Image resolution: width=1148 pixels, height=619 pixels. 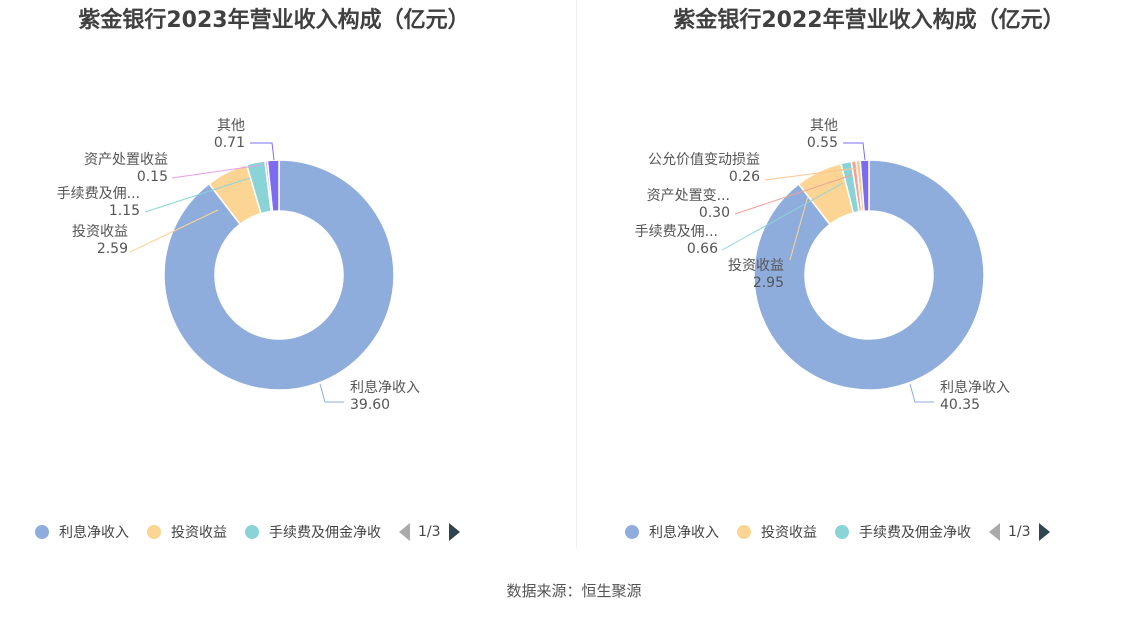 What do you see at coordinates (822, 143) in the screenshot?
I see `slice-value-label: 0.55` at bounding box center [822, 143].